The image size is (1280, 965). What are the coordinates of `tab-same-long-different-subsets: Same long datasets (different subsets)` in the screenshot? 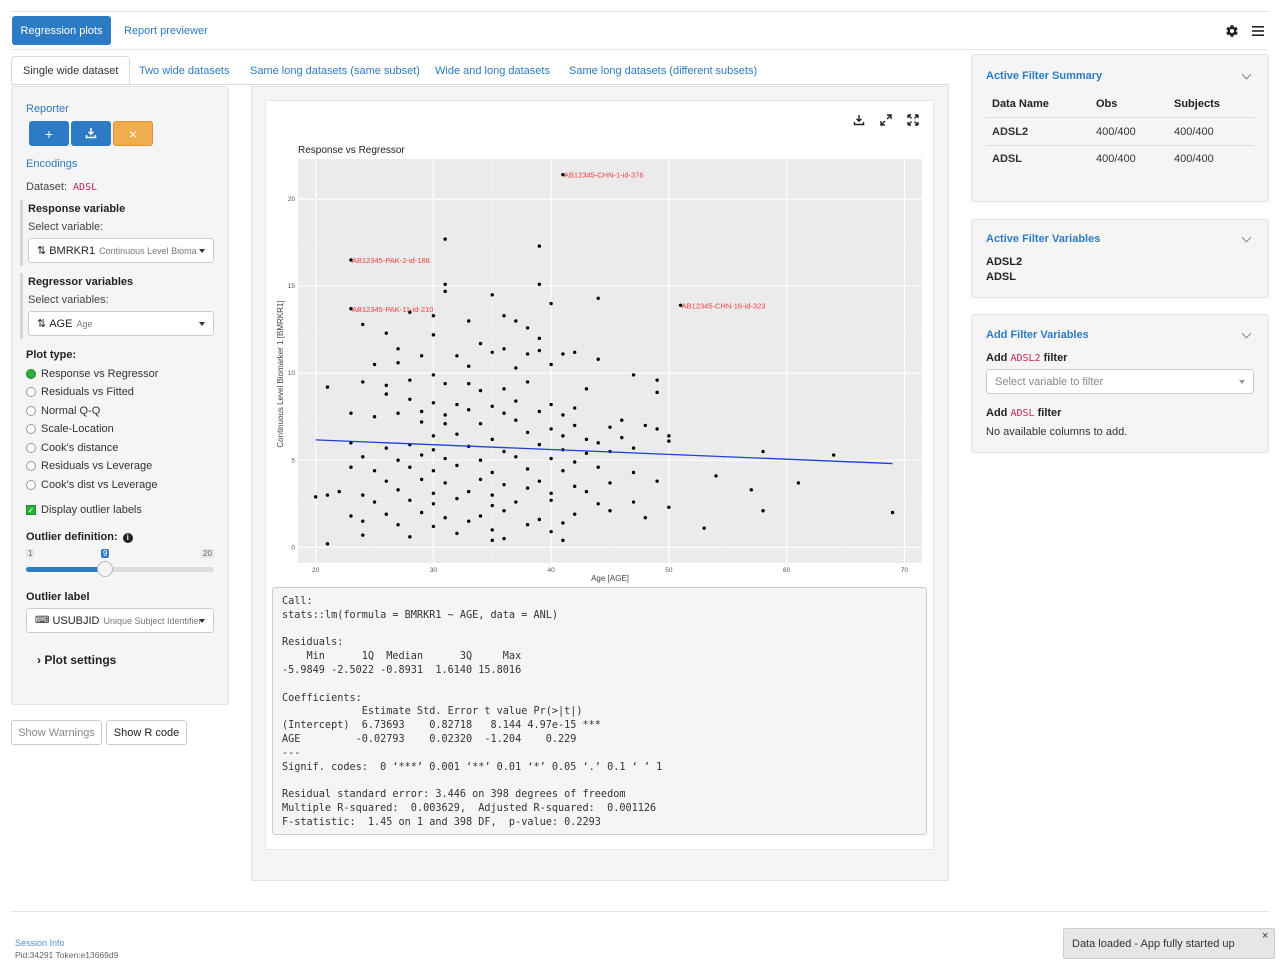 It's located at (663, 70).